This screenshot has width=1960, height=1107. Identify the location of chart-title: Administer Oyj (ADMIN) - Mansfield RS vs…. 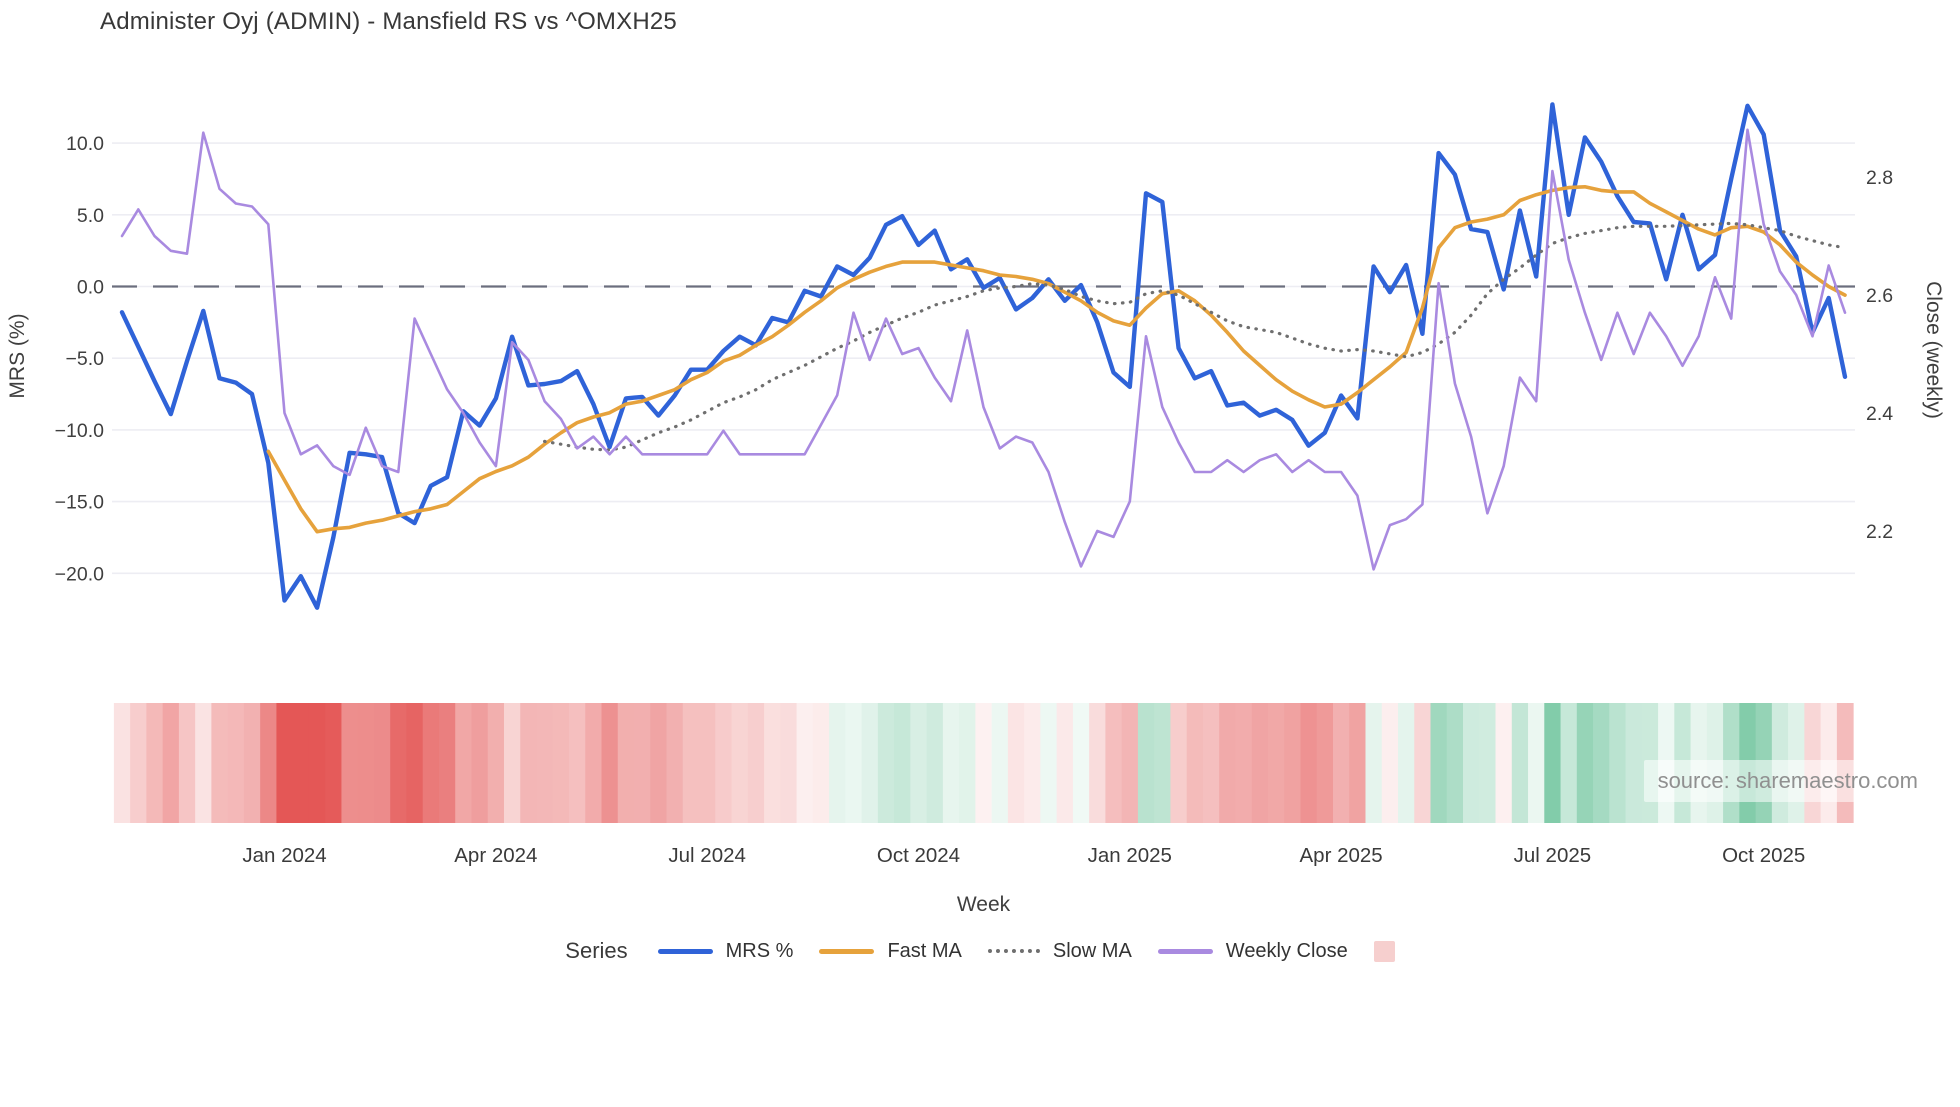
(388, 21).